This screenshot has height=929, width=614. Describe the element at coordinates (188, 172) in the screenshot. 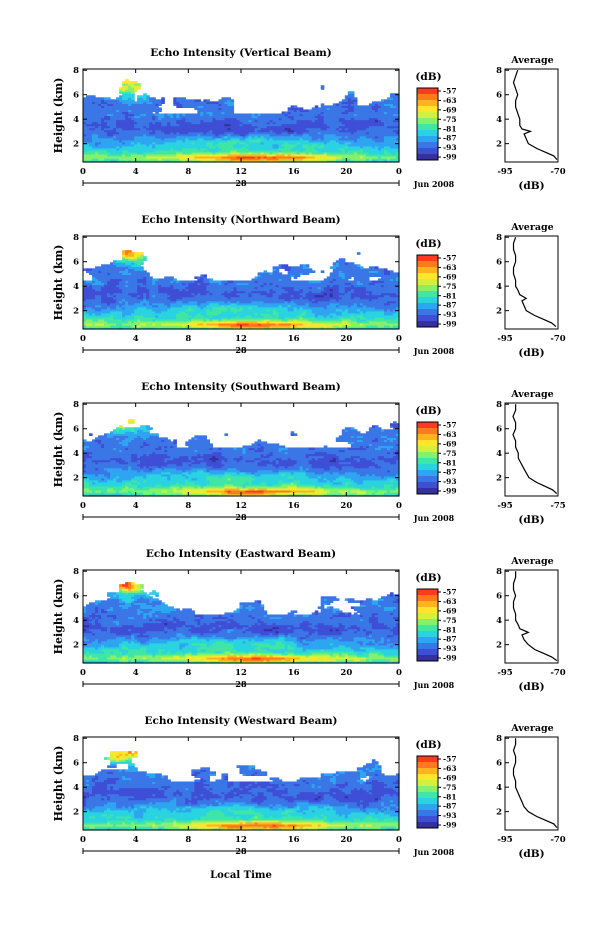

I see `x-tick-label: 8` at that location.